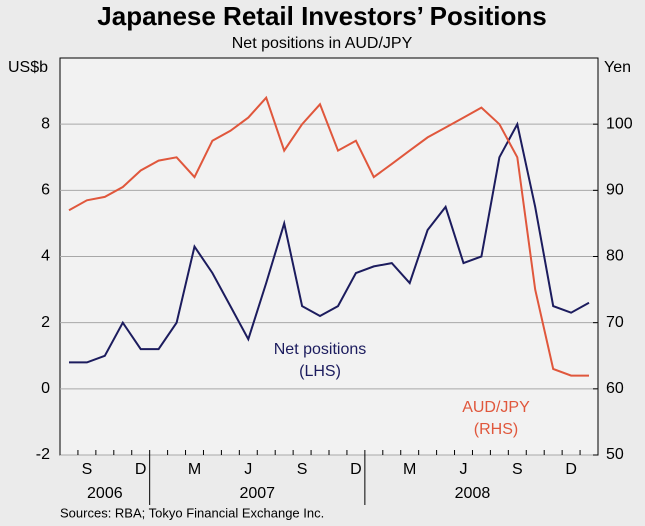 The image size is (645, 526). What do you see at coordinates (43, 454) in the screenshot?
I see `y-tick-label: -2` at bounding box center [43, 454].